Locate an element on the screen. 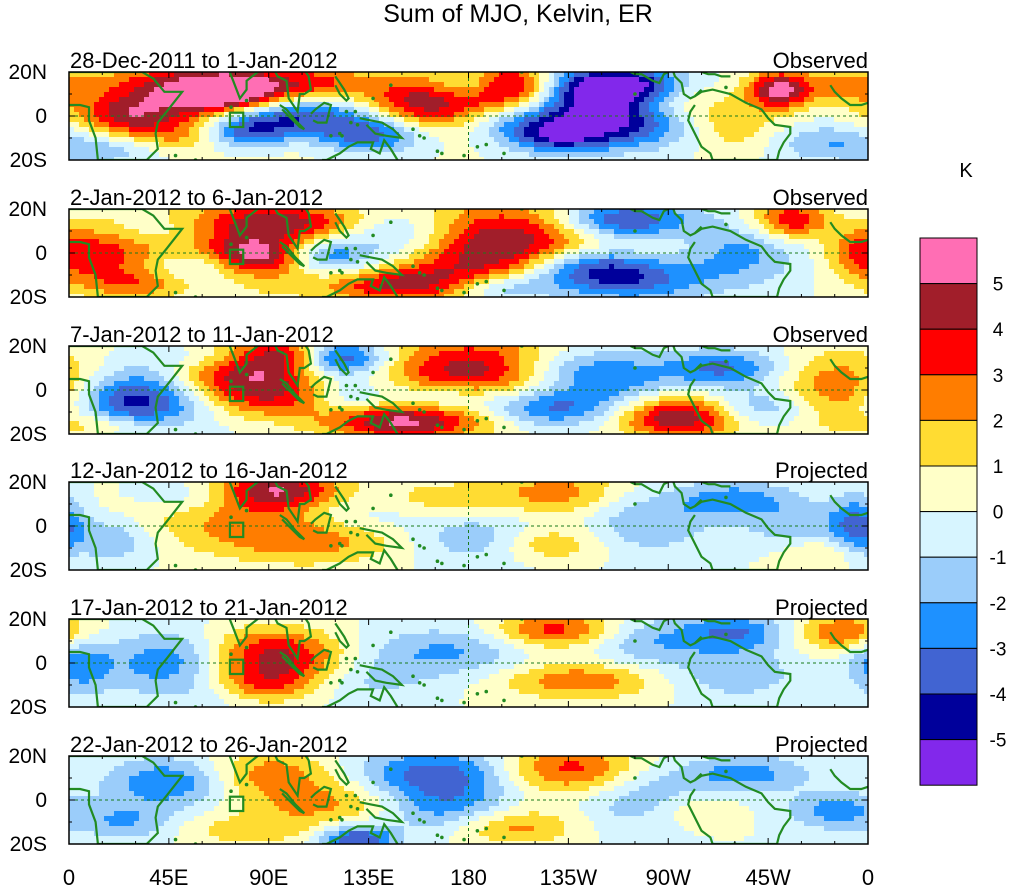 This screenshot has width=1015, height=889. island is located at coordinates (442, 153).